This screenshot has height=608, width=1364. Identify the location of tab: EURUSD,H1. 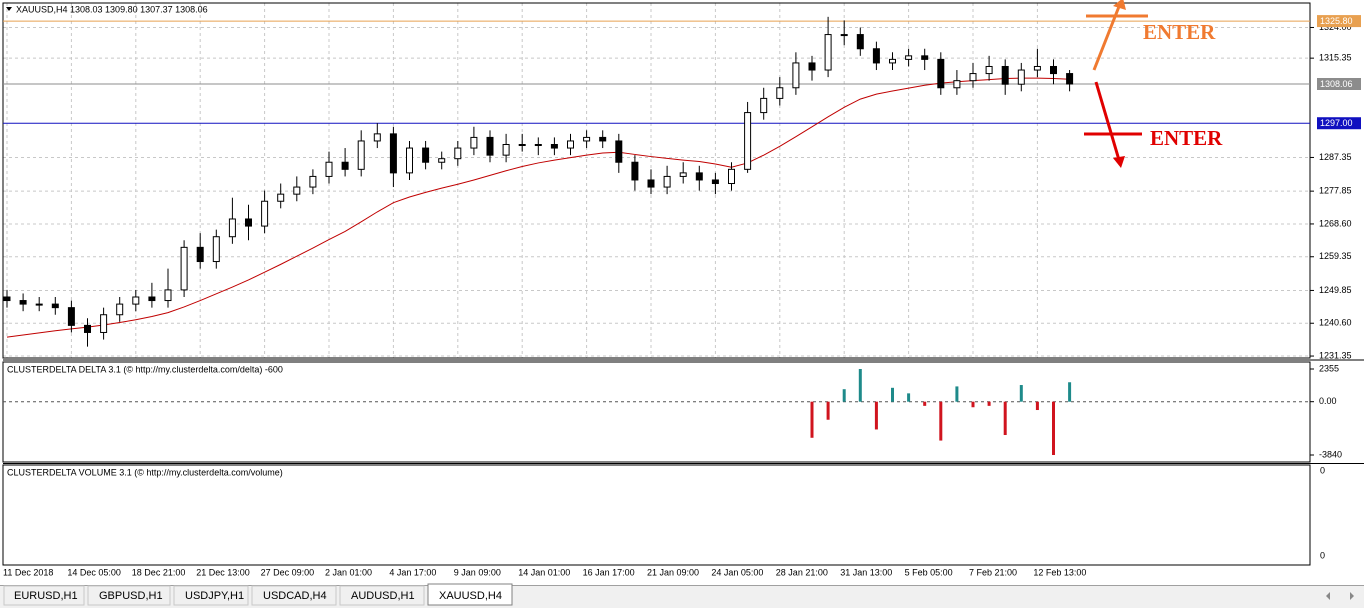
(44, 595).